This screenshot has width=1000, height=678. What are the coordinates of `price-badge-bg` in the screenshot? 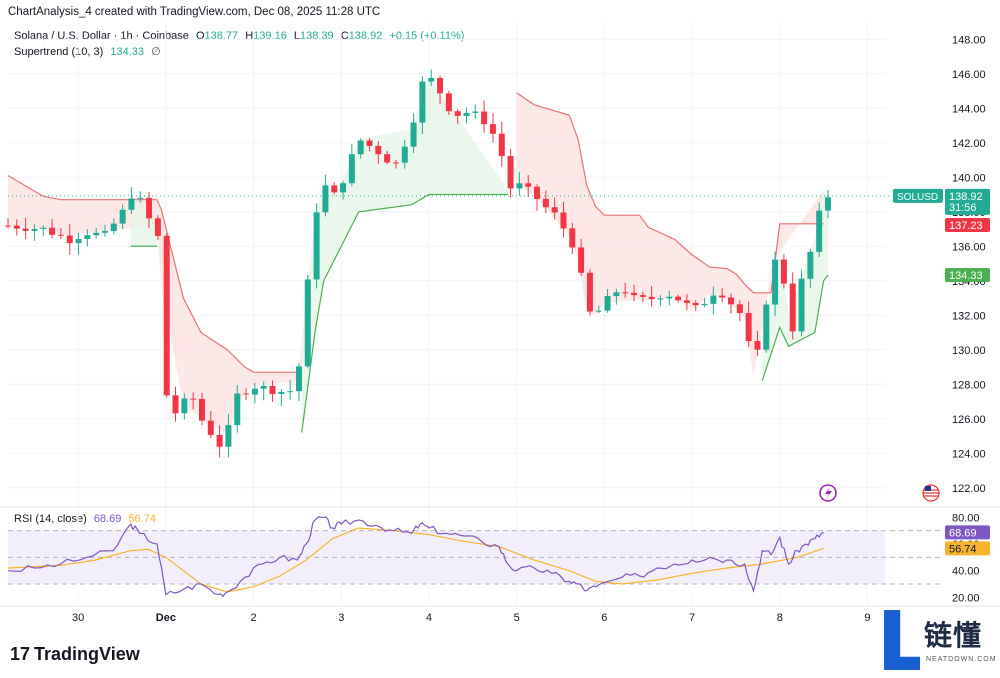 It's located at (967, 201).